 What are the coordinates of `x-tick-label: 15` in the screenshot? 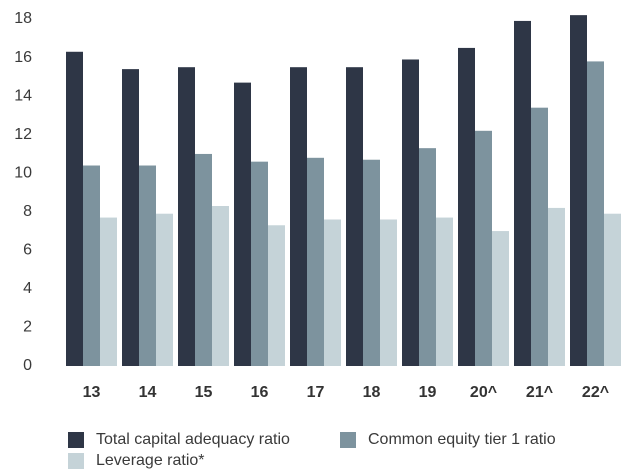 It's located at (204, 392).